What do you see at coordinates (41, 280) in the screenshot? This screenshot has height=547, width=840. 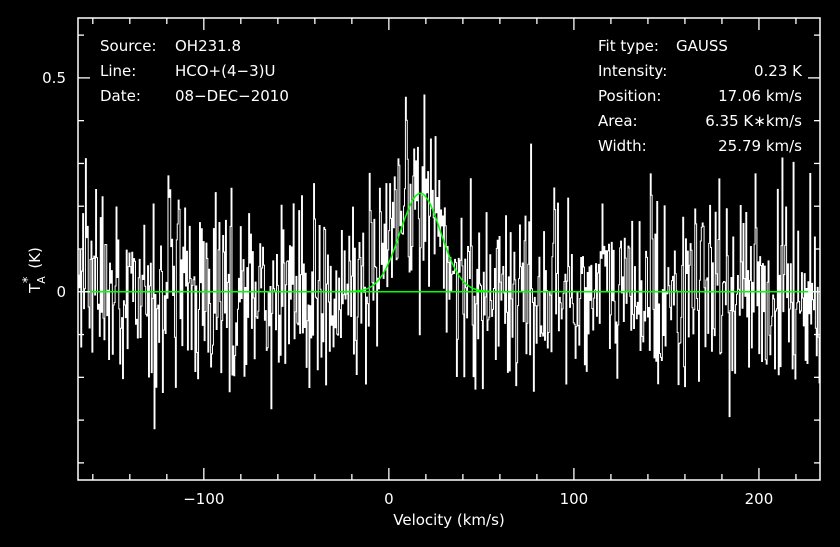 I see `y-axis-label-sub: A` at bounding box center [41, 280].